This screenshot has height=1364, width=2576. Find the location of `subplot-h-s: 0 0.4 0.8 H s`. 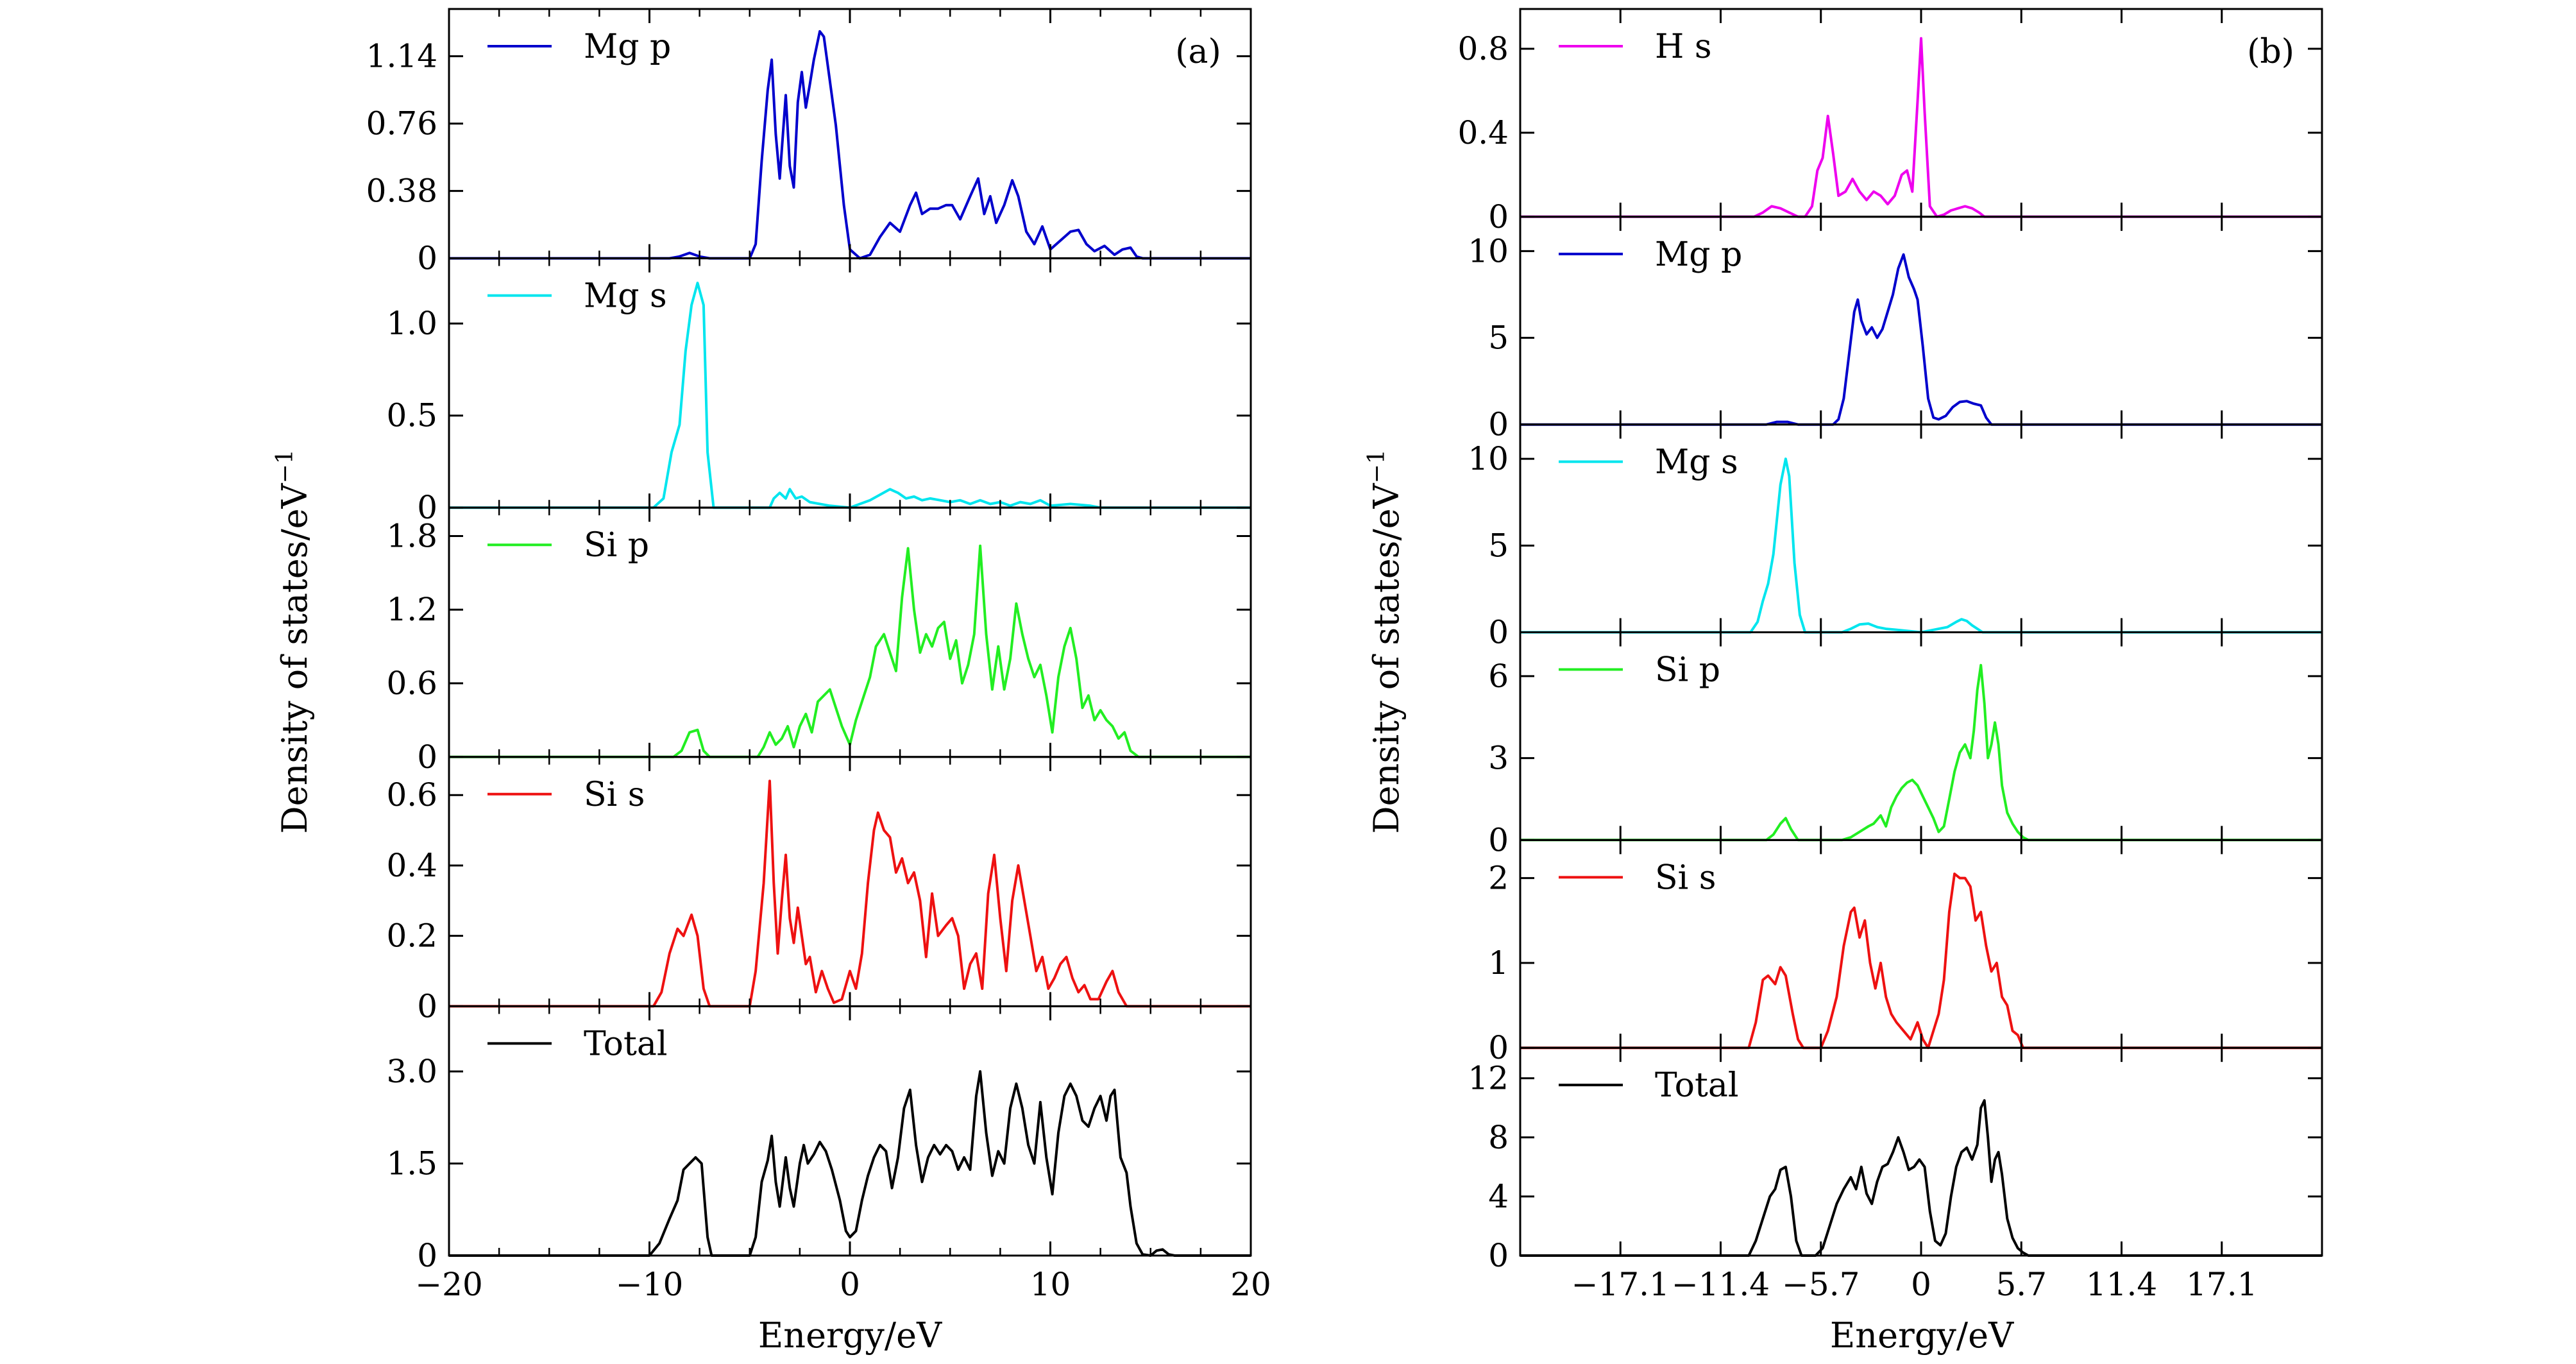

subplot-h-s: 0 0.4 0.8 H s is located at coordinates (1890, 121).